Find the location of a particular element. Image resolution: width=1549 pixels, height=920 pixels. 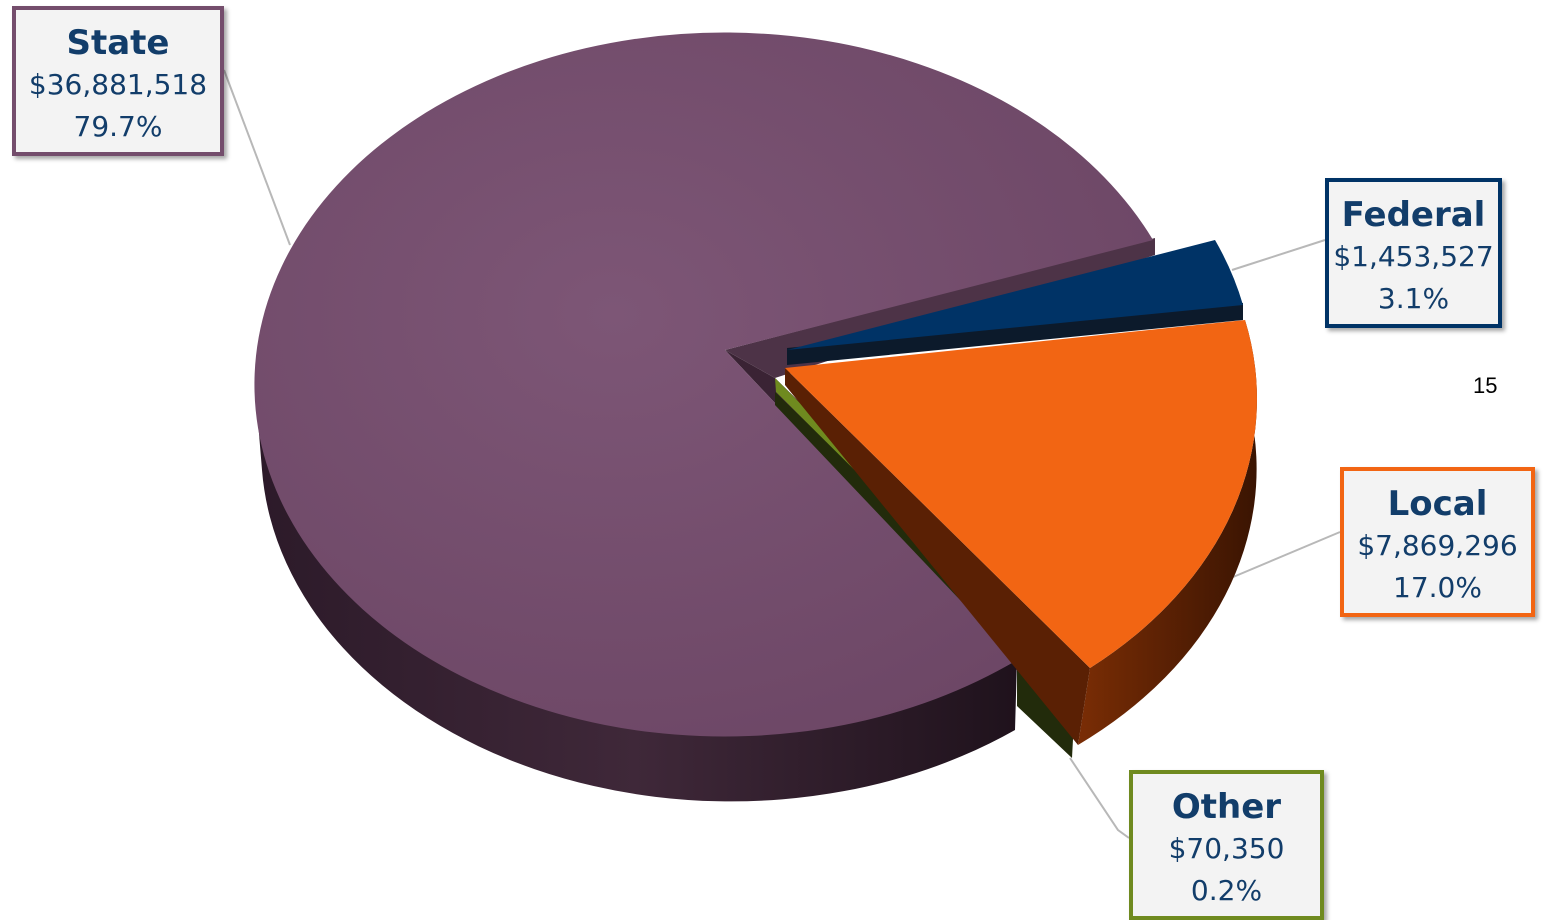

data-label-federal: Federal $1,453,527 3.1% is located at coordinates (1413, 253).